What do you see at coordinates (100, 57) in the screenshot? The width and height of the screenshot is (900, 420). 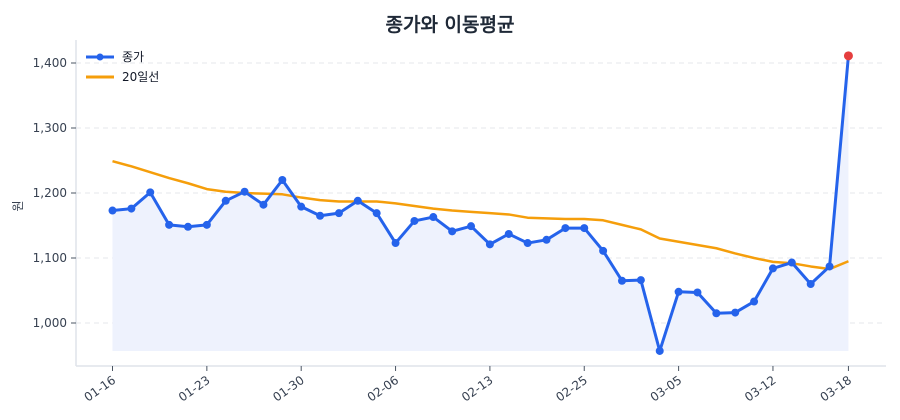 I see `legend-close-marker-icon` at bounding box center [100, 57].